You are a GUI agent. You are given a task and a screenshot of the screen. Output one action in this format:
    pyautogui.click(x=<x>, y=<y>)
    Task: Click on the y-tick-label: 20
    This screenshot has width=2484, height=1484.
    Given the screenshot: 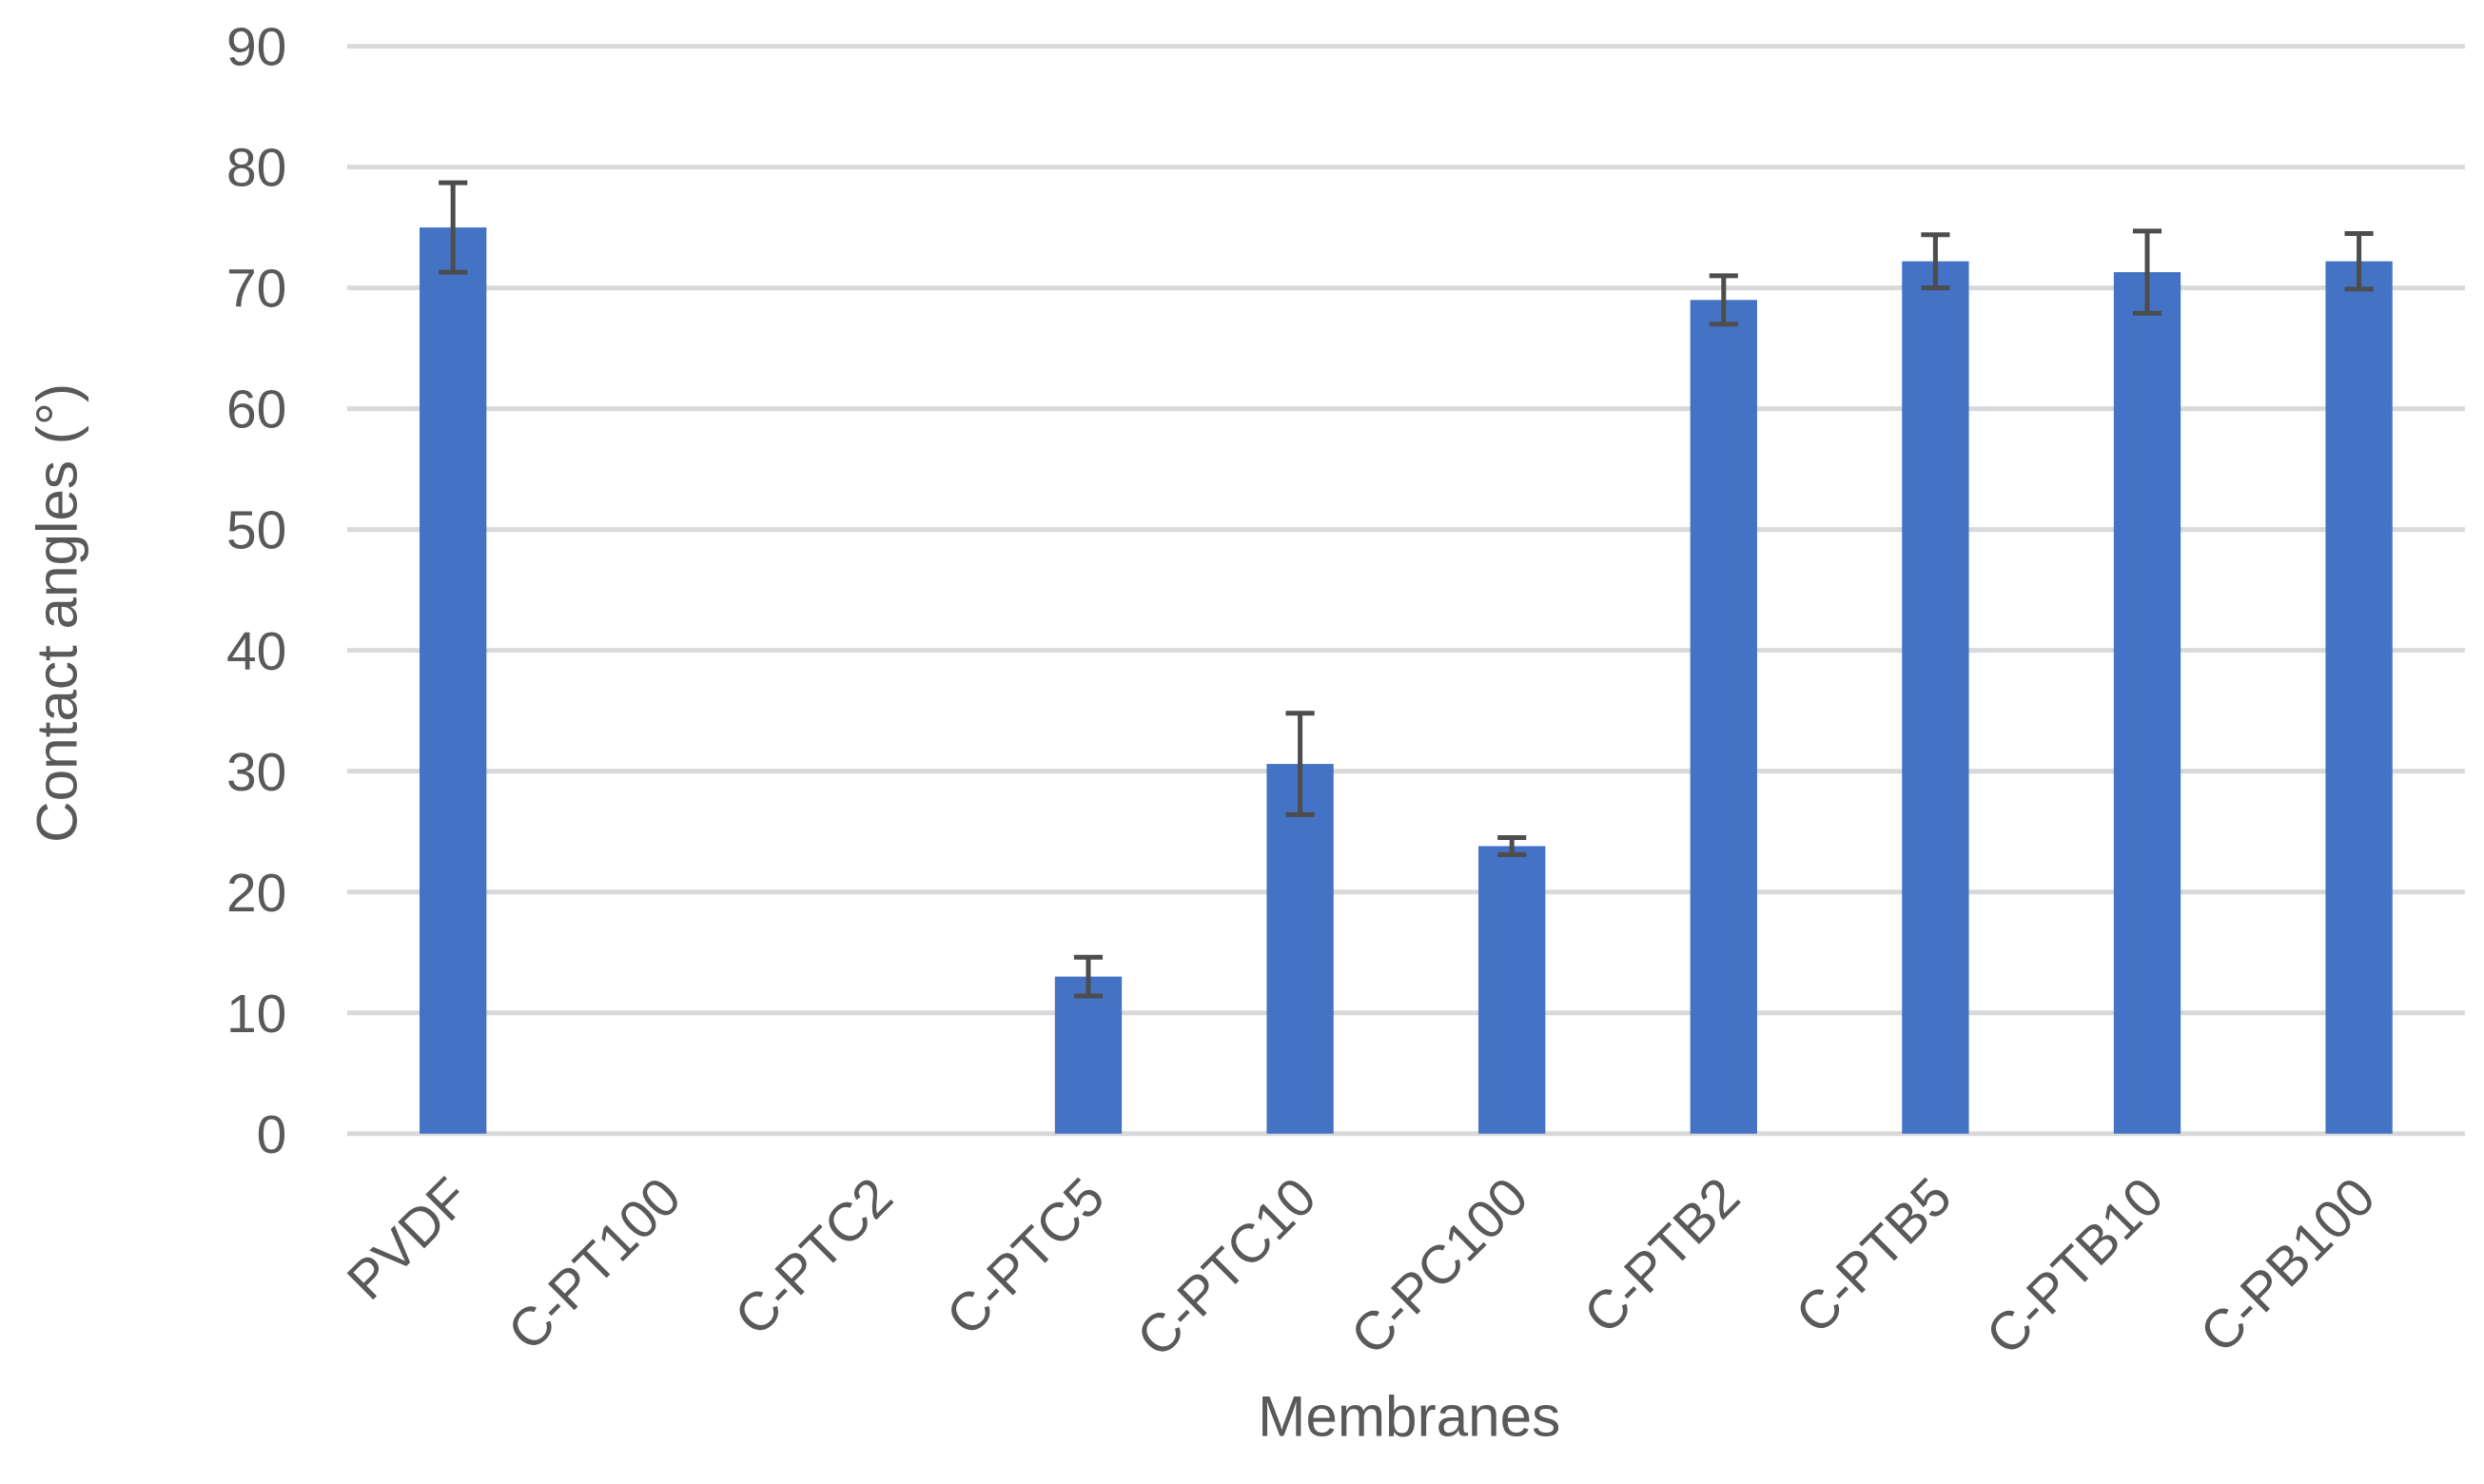 What is the action you would take?
    pyautogui.click(x=256, y=893)
    